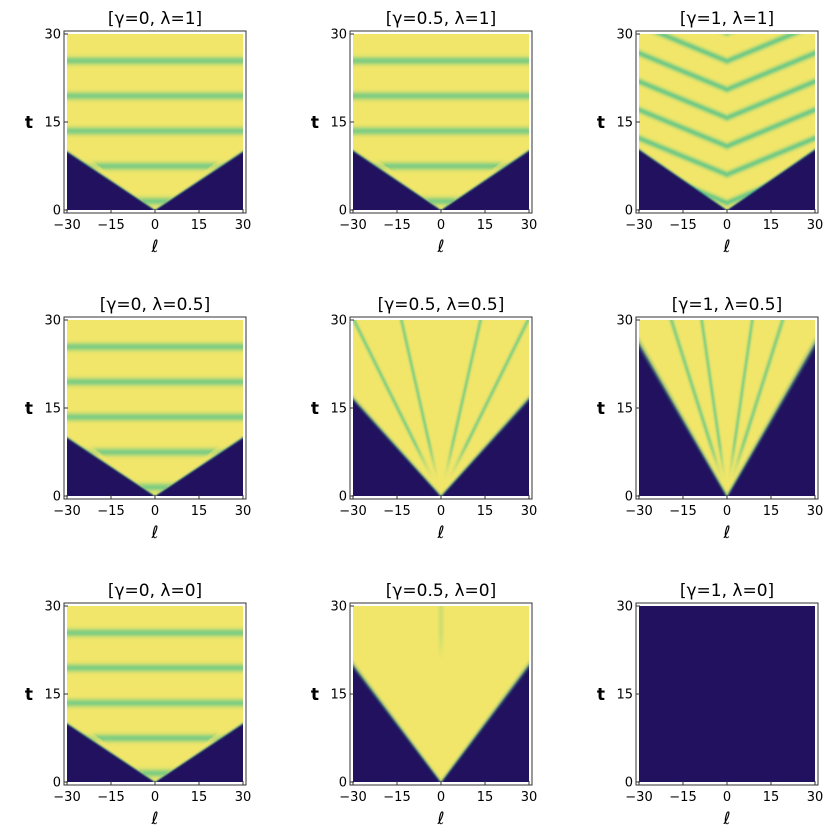  I want to click on panel-2: [γ=0.5, λ=1] −30 −15 0 15 30 0 15 30 ℓ t, so click(424, 133).